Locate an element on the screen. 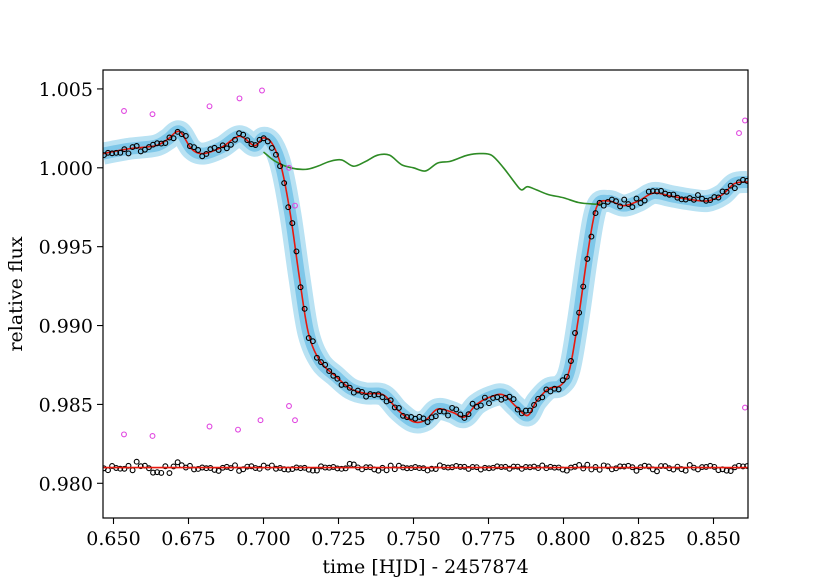 This screenshot has height=582, width=831. y-tick-label: 1.005 is located at coordinates (66, 90).